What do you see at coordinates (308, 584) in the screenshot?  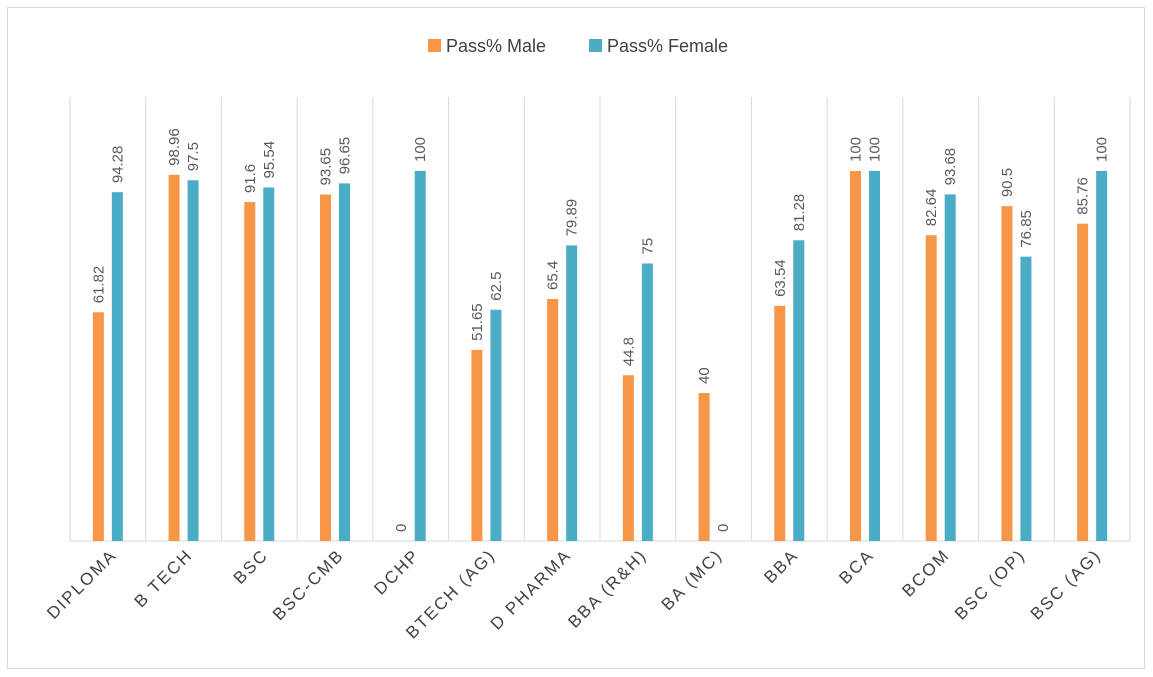 I see `category-label-bsc-cmb: BSC-CMB` at bounding box center [308, 584].